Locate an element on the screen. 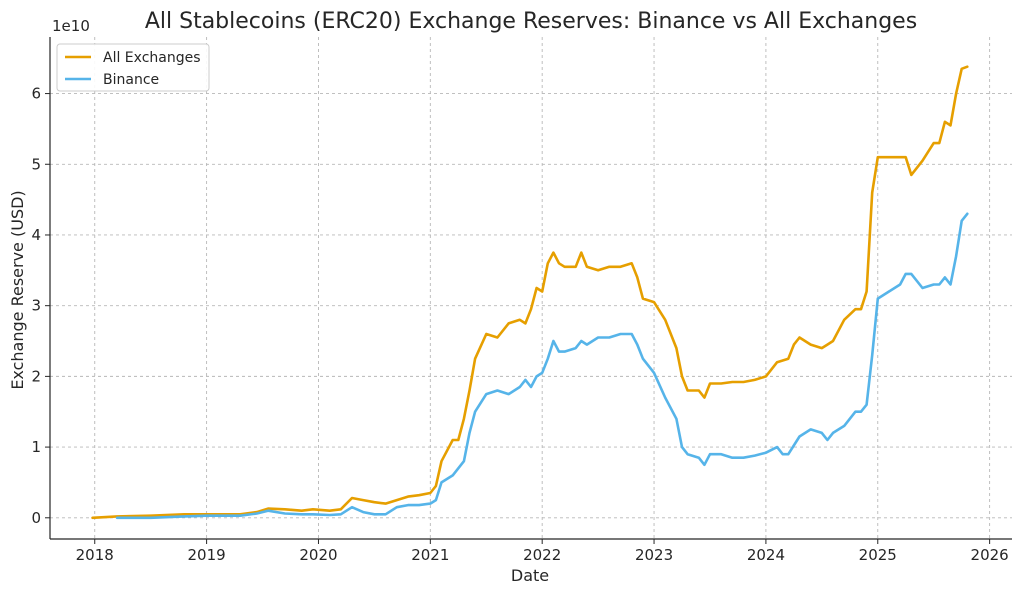 The image size is (1024, 593). y-tick-label: 3 is located at coordinates (36, 306).